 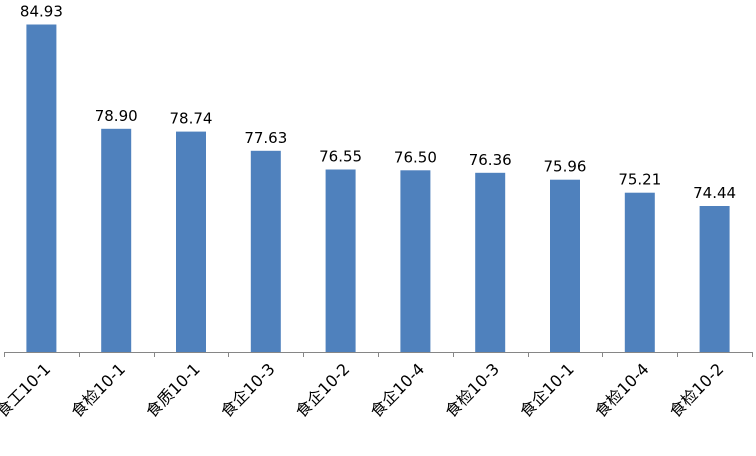 What do you see at coordinates (116, 116) in the screenshot?
I see `bar-value-label: 78.90` at bounding box center [116, 116].